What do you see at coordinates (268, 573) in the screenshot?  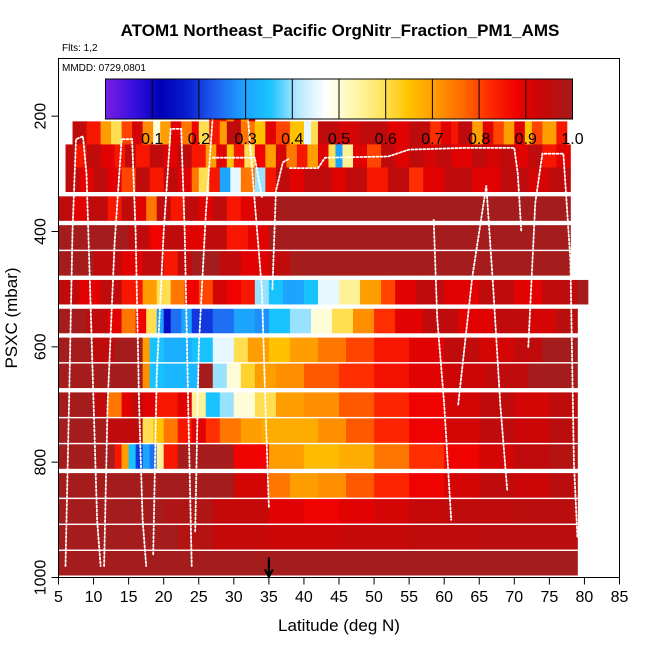 I see `marker-head` at bounding box center [268, 573].